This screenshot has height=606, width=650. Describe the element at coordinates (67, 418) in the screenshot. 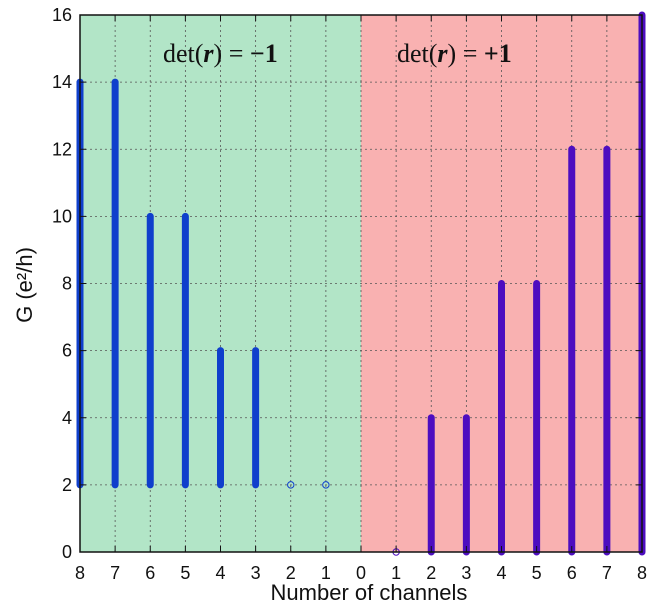

I see `y-tick-label: 4` at that location.